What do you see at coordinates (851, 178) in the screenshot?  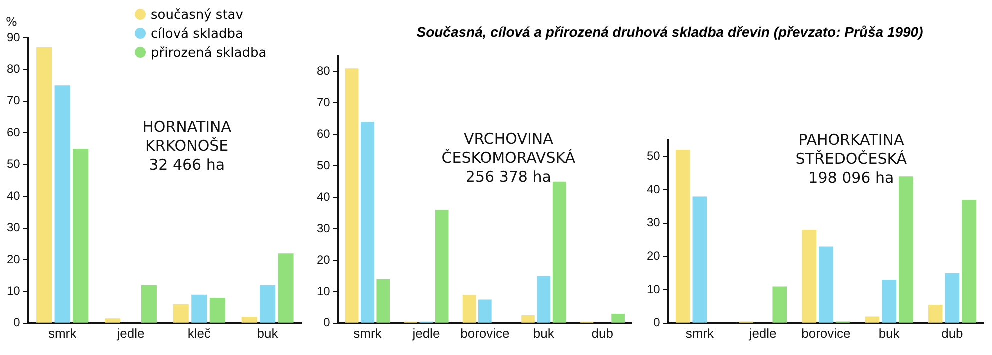 I see `annotation: 198 096 ha` at bounding box center [851, 178].